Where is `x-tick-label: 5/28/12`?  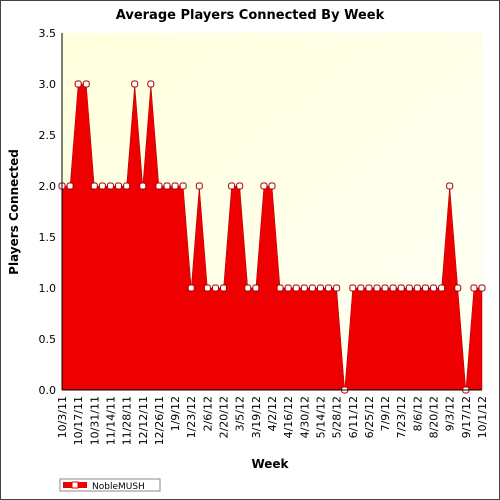
x-tick-label: 5/28/12 is located at coordinates (337, 417).